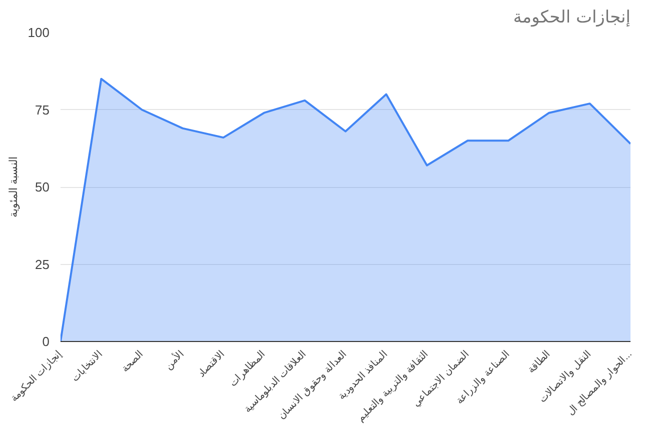  Describe the element at coordinates (46, 341) in the screenshot. I see `y-tick-label: 0` at that location.